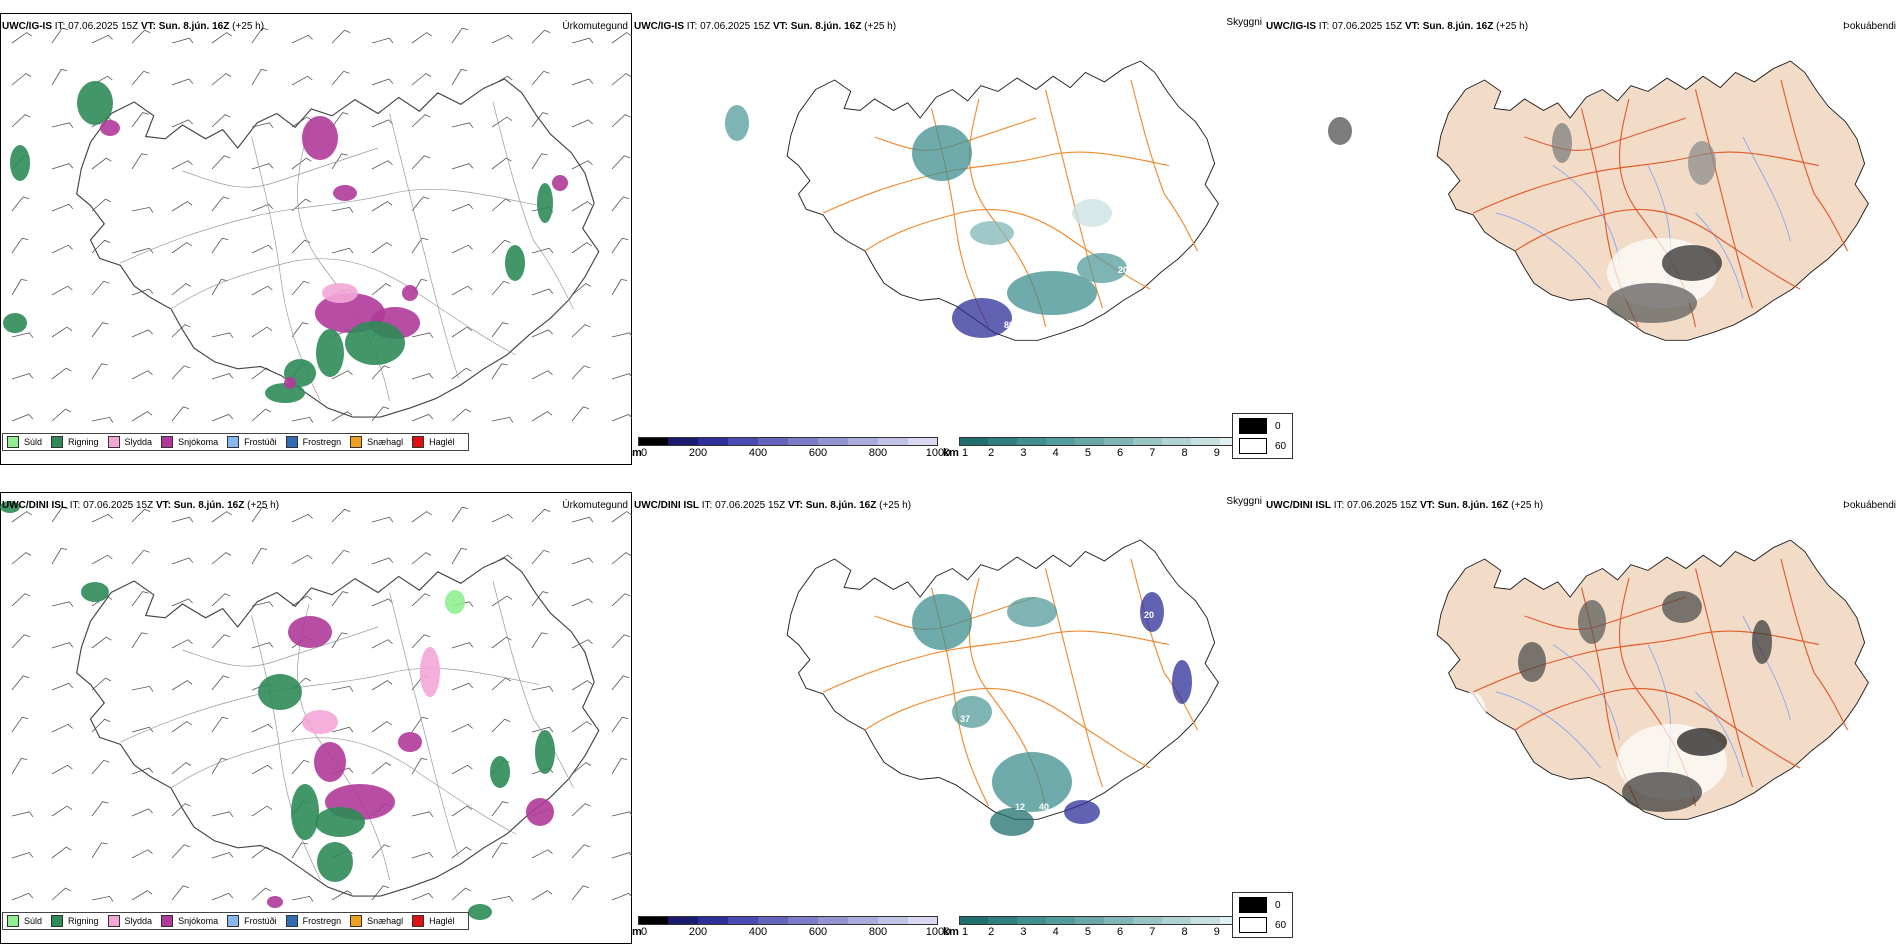  I want to click on colorbar-tick: 6, so click(1120, 453).